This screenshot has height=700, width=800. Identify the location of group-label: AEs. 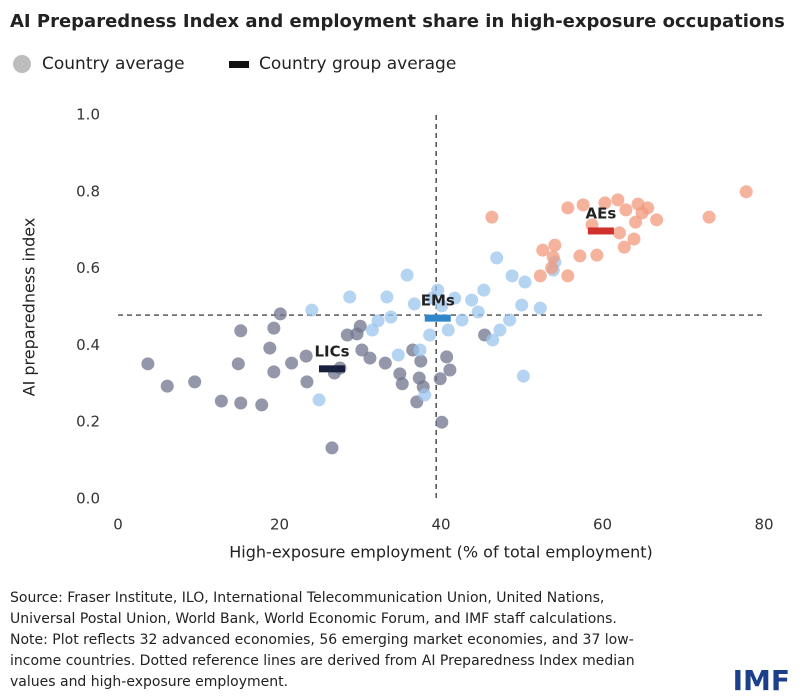
(600, 213).